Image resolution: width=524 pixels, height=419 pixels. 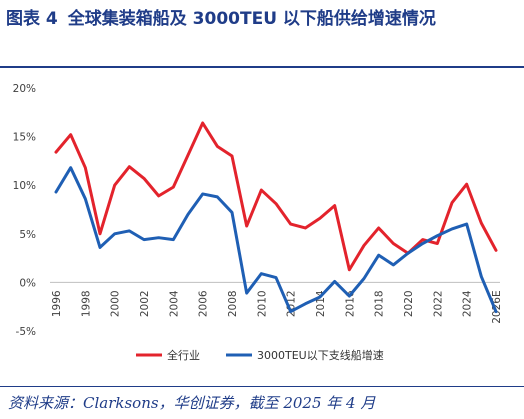 What do you see at coordinates (262, 303) in the screenshot?
I see `x-tick-label: 2010` at bounding box center [262, 303].